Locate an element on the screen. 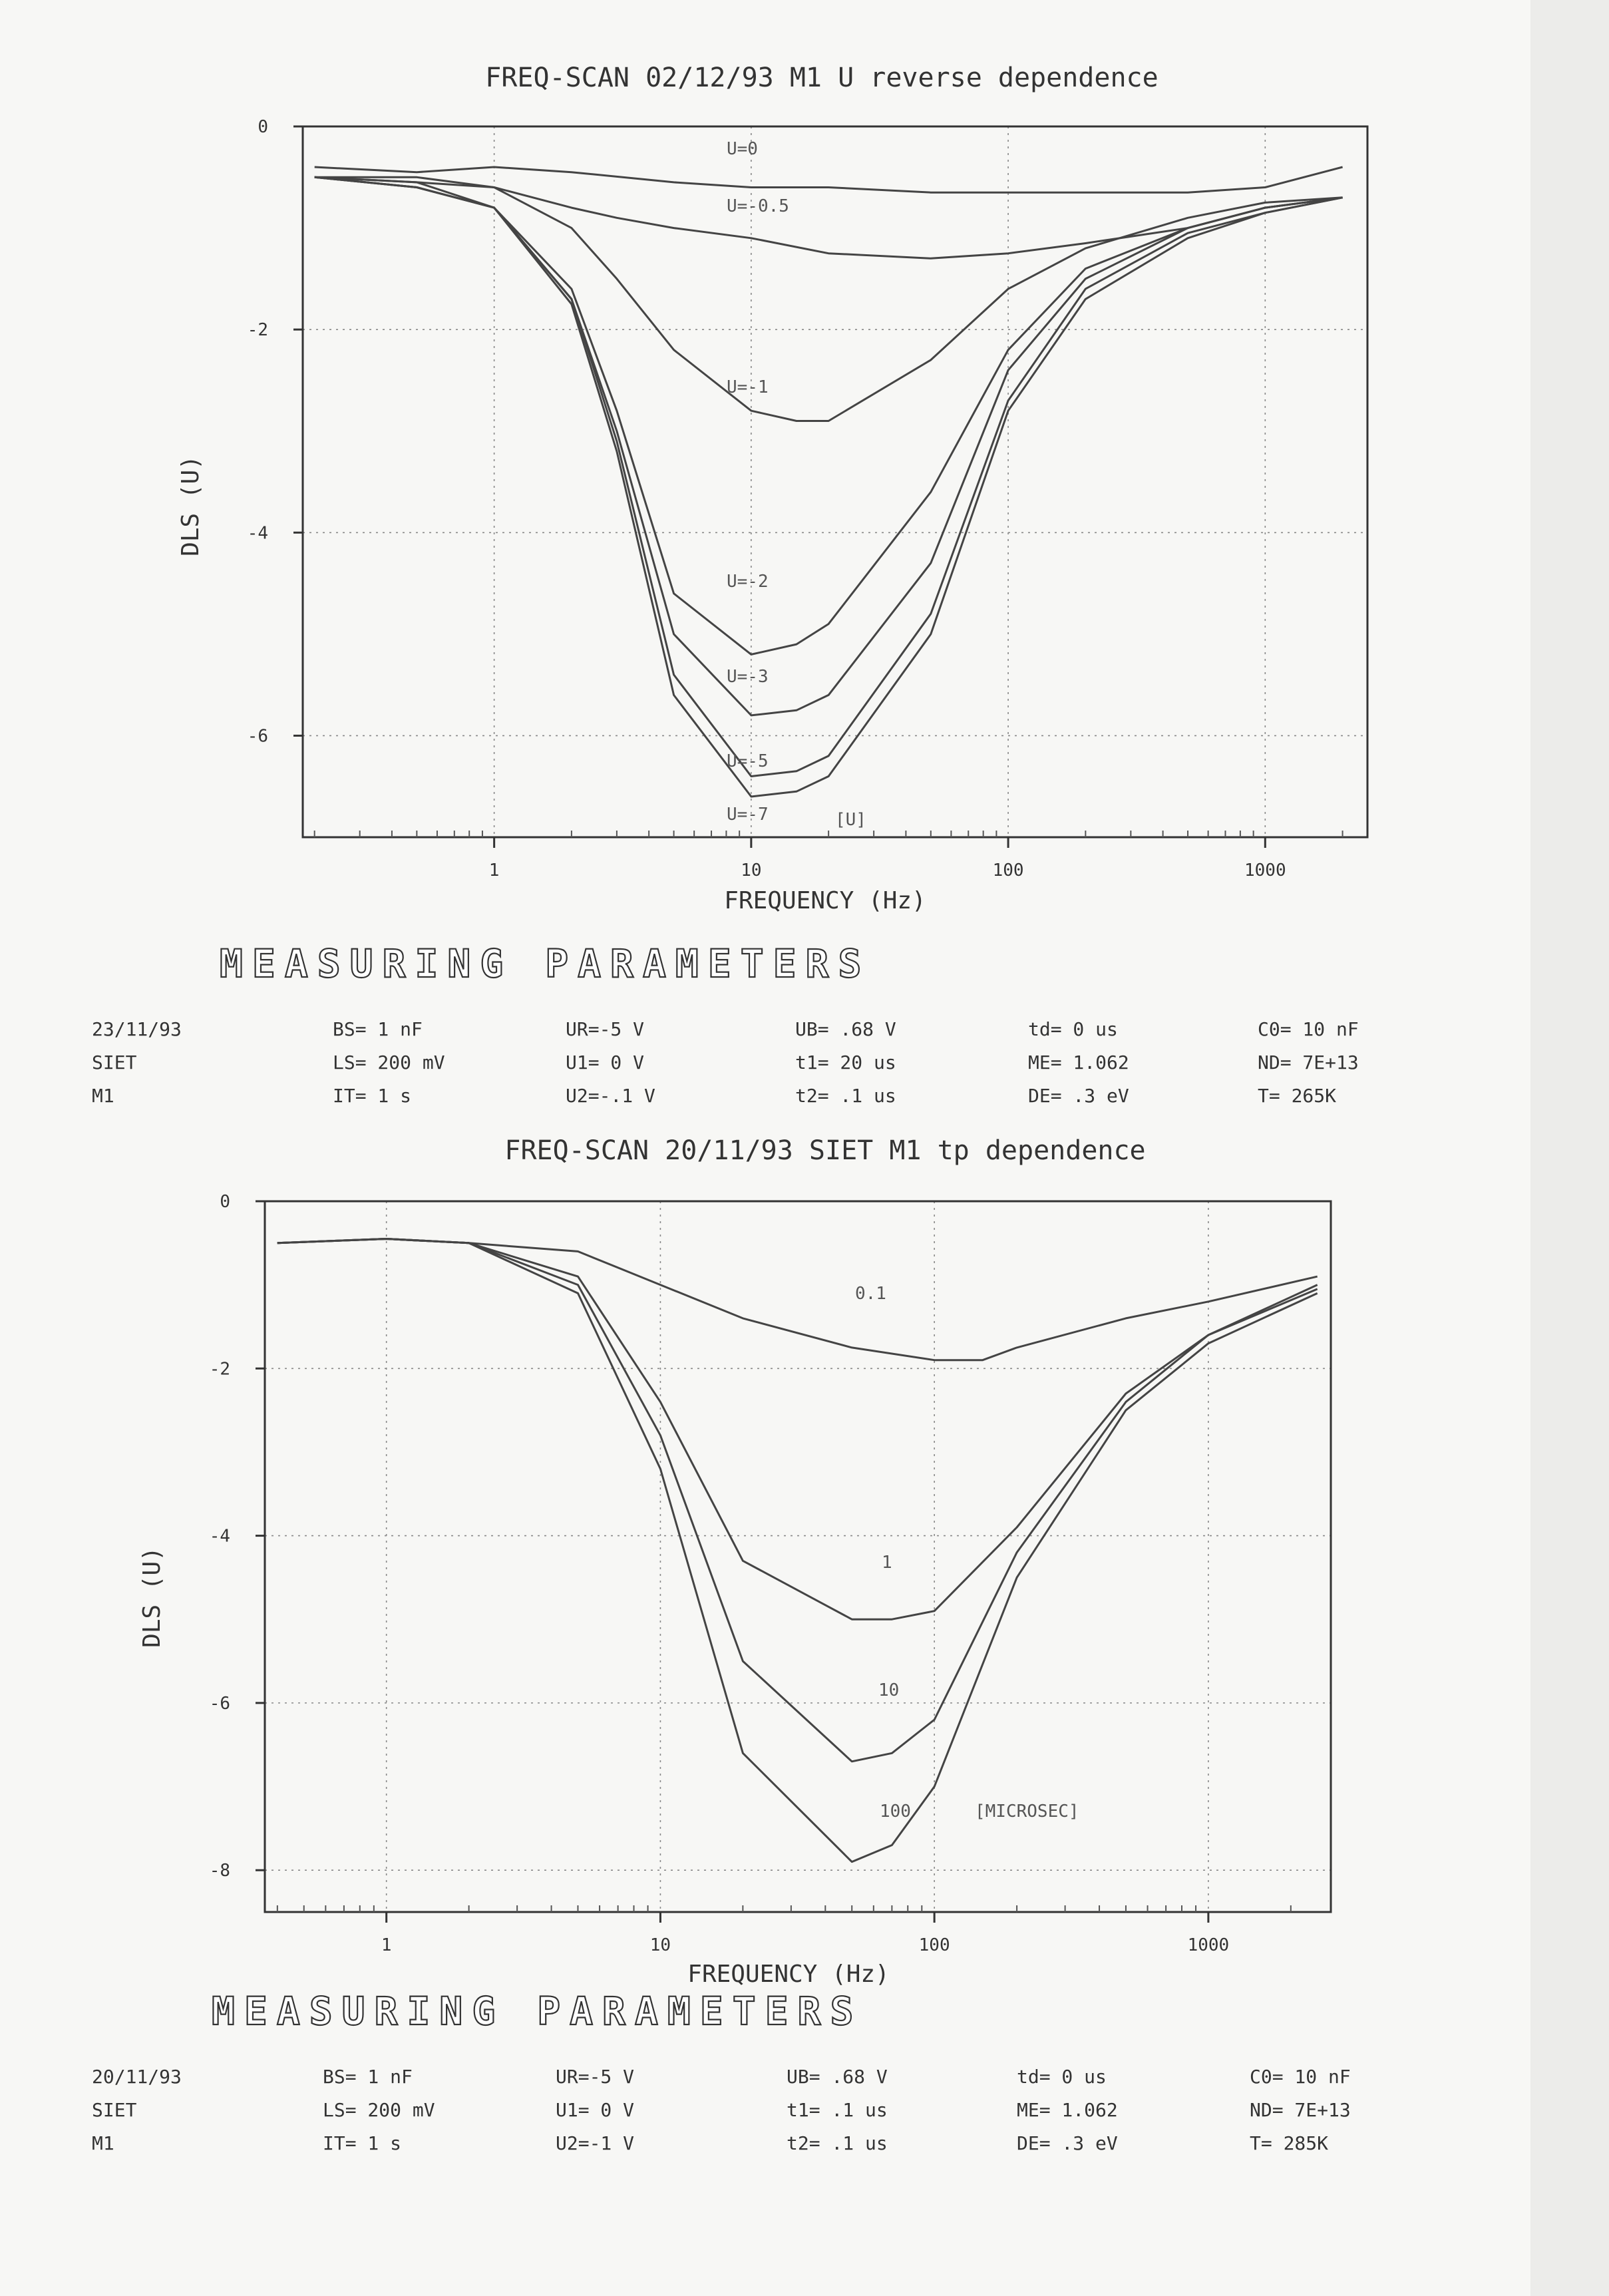 This screenshot has height=2296, width=1609. series-line-U-0.5 is located at coordinates (828, 218).